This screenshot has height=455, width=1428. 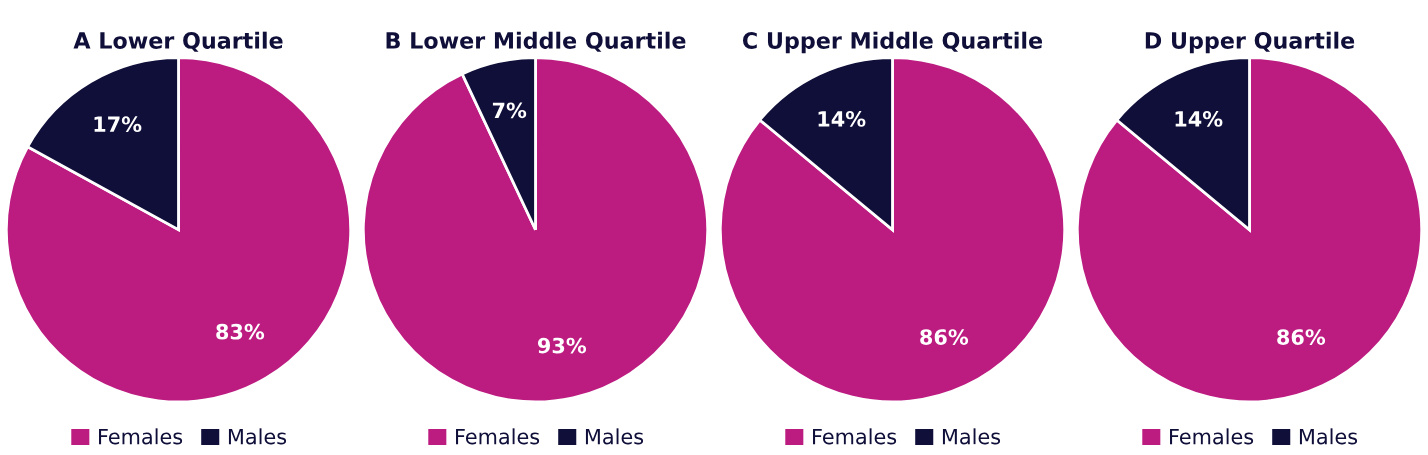 What do you see at coordinates (141, 436) in the screenshot?
I see `legend-label: Females` at bounding box center [141, 436].